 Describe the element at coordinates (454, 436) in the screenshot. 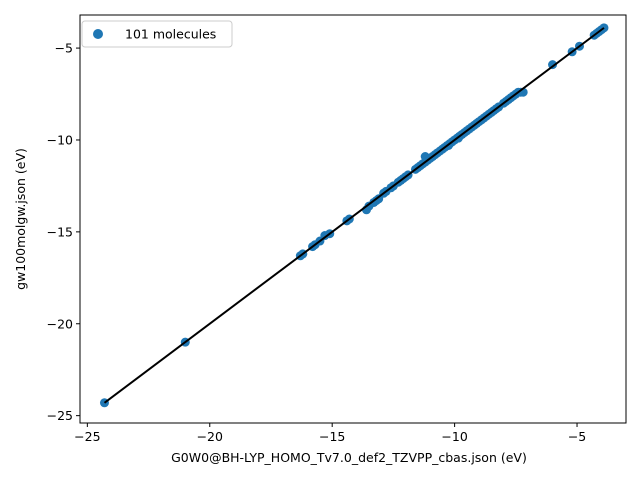

I see `x-tick-label: −10` at that location.